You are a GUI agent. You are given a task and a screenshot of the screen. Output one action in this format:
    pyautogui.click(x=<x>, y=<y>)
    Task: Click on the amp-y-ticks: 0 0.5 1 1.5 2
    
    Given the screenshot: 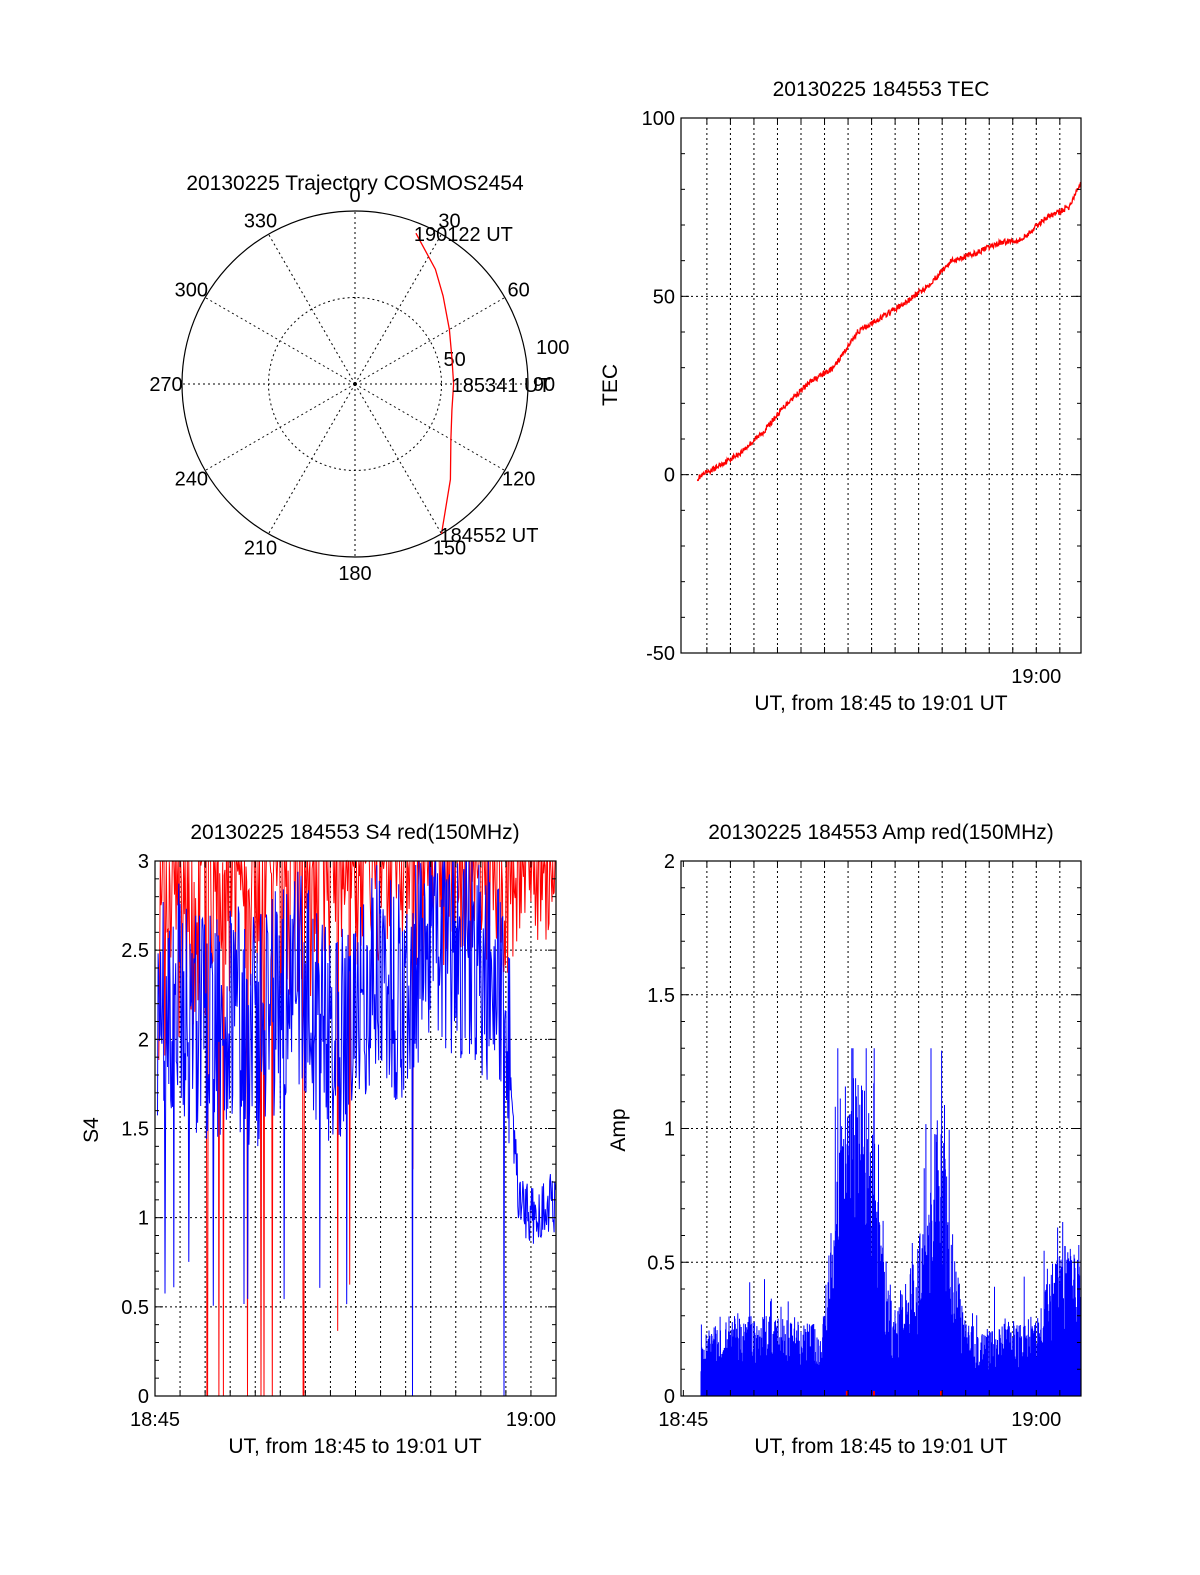 What is the action you would take?
    pyautogui.click(x=864, y=1129)
    